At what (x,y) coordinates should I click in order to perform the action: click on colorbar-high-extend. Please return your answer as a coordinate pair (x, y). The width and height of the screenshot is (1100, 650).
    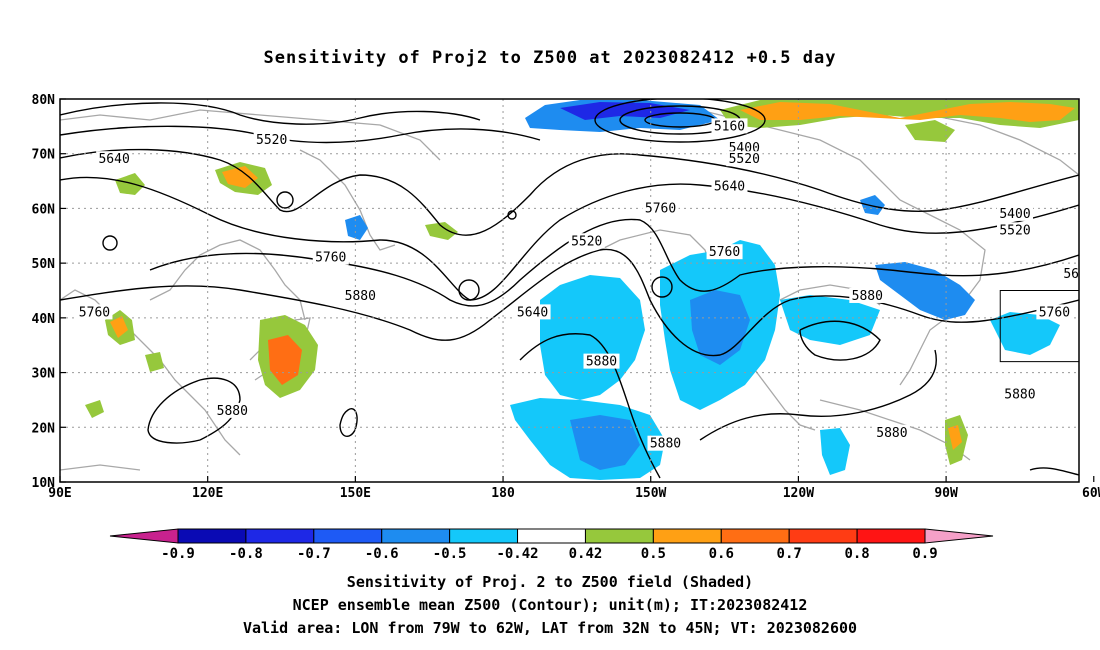
    Looking at the image, I should click on (959, 536).